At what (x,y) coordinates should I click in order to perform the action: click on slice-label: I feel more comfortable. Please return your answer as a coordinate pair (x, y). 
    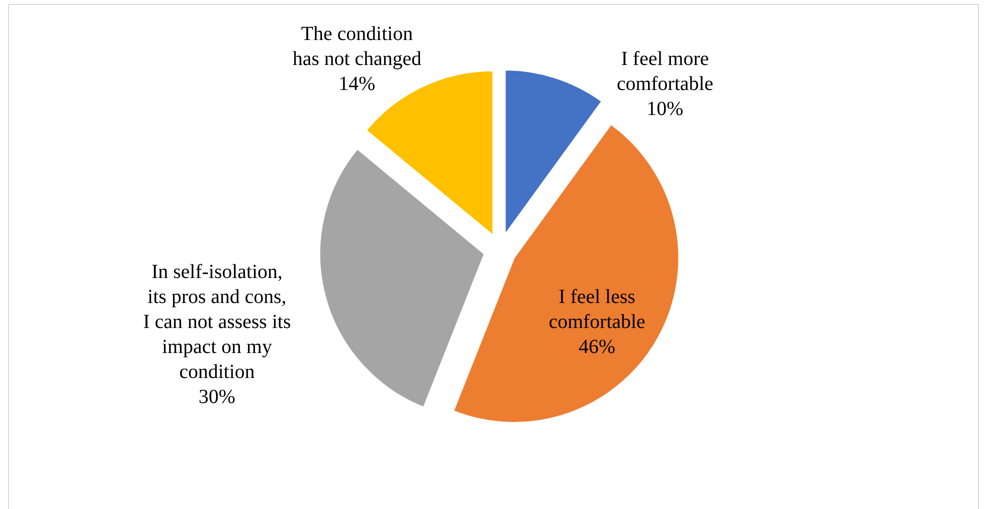
    Looking at the image, I should click on (665, 71).